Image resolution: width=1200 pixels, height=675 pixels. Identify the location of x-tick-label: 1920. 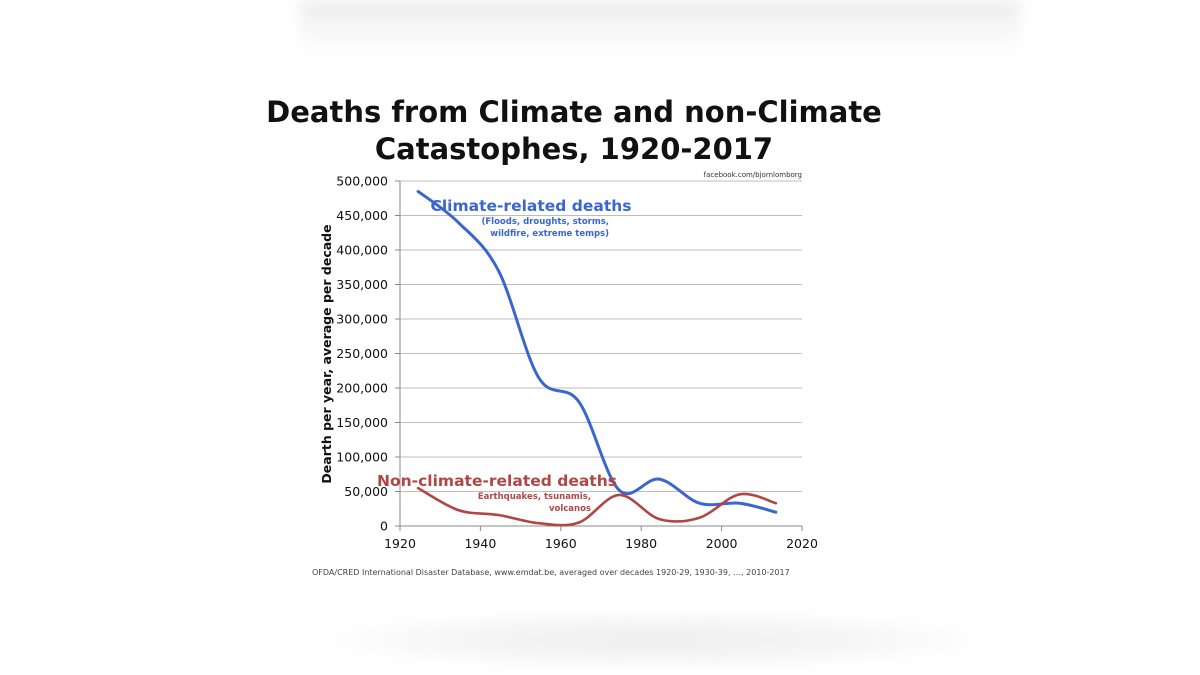
(400, 543).